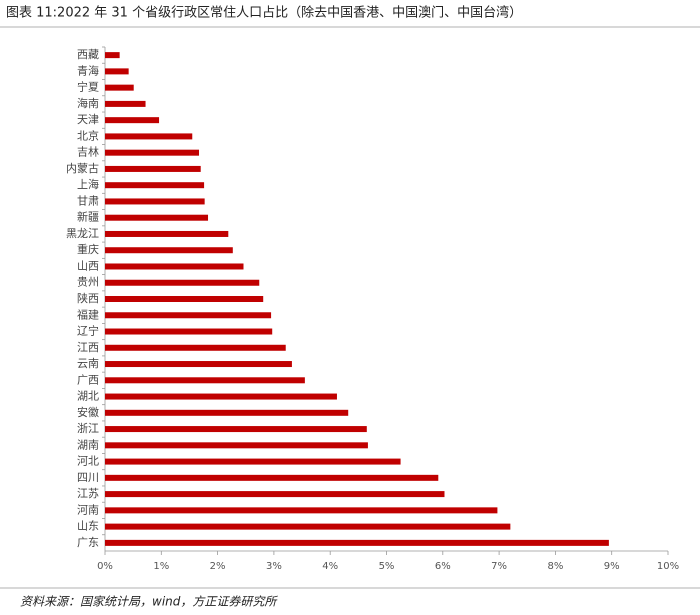  Describe the element at coordinates (88, 347) in the screenshot. I see `y-tick-label: 江西` at that location.